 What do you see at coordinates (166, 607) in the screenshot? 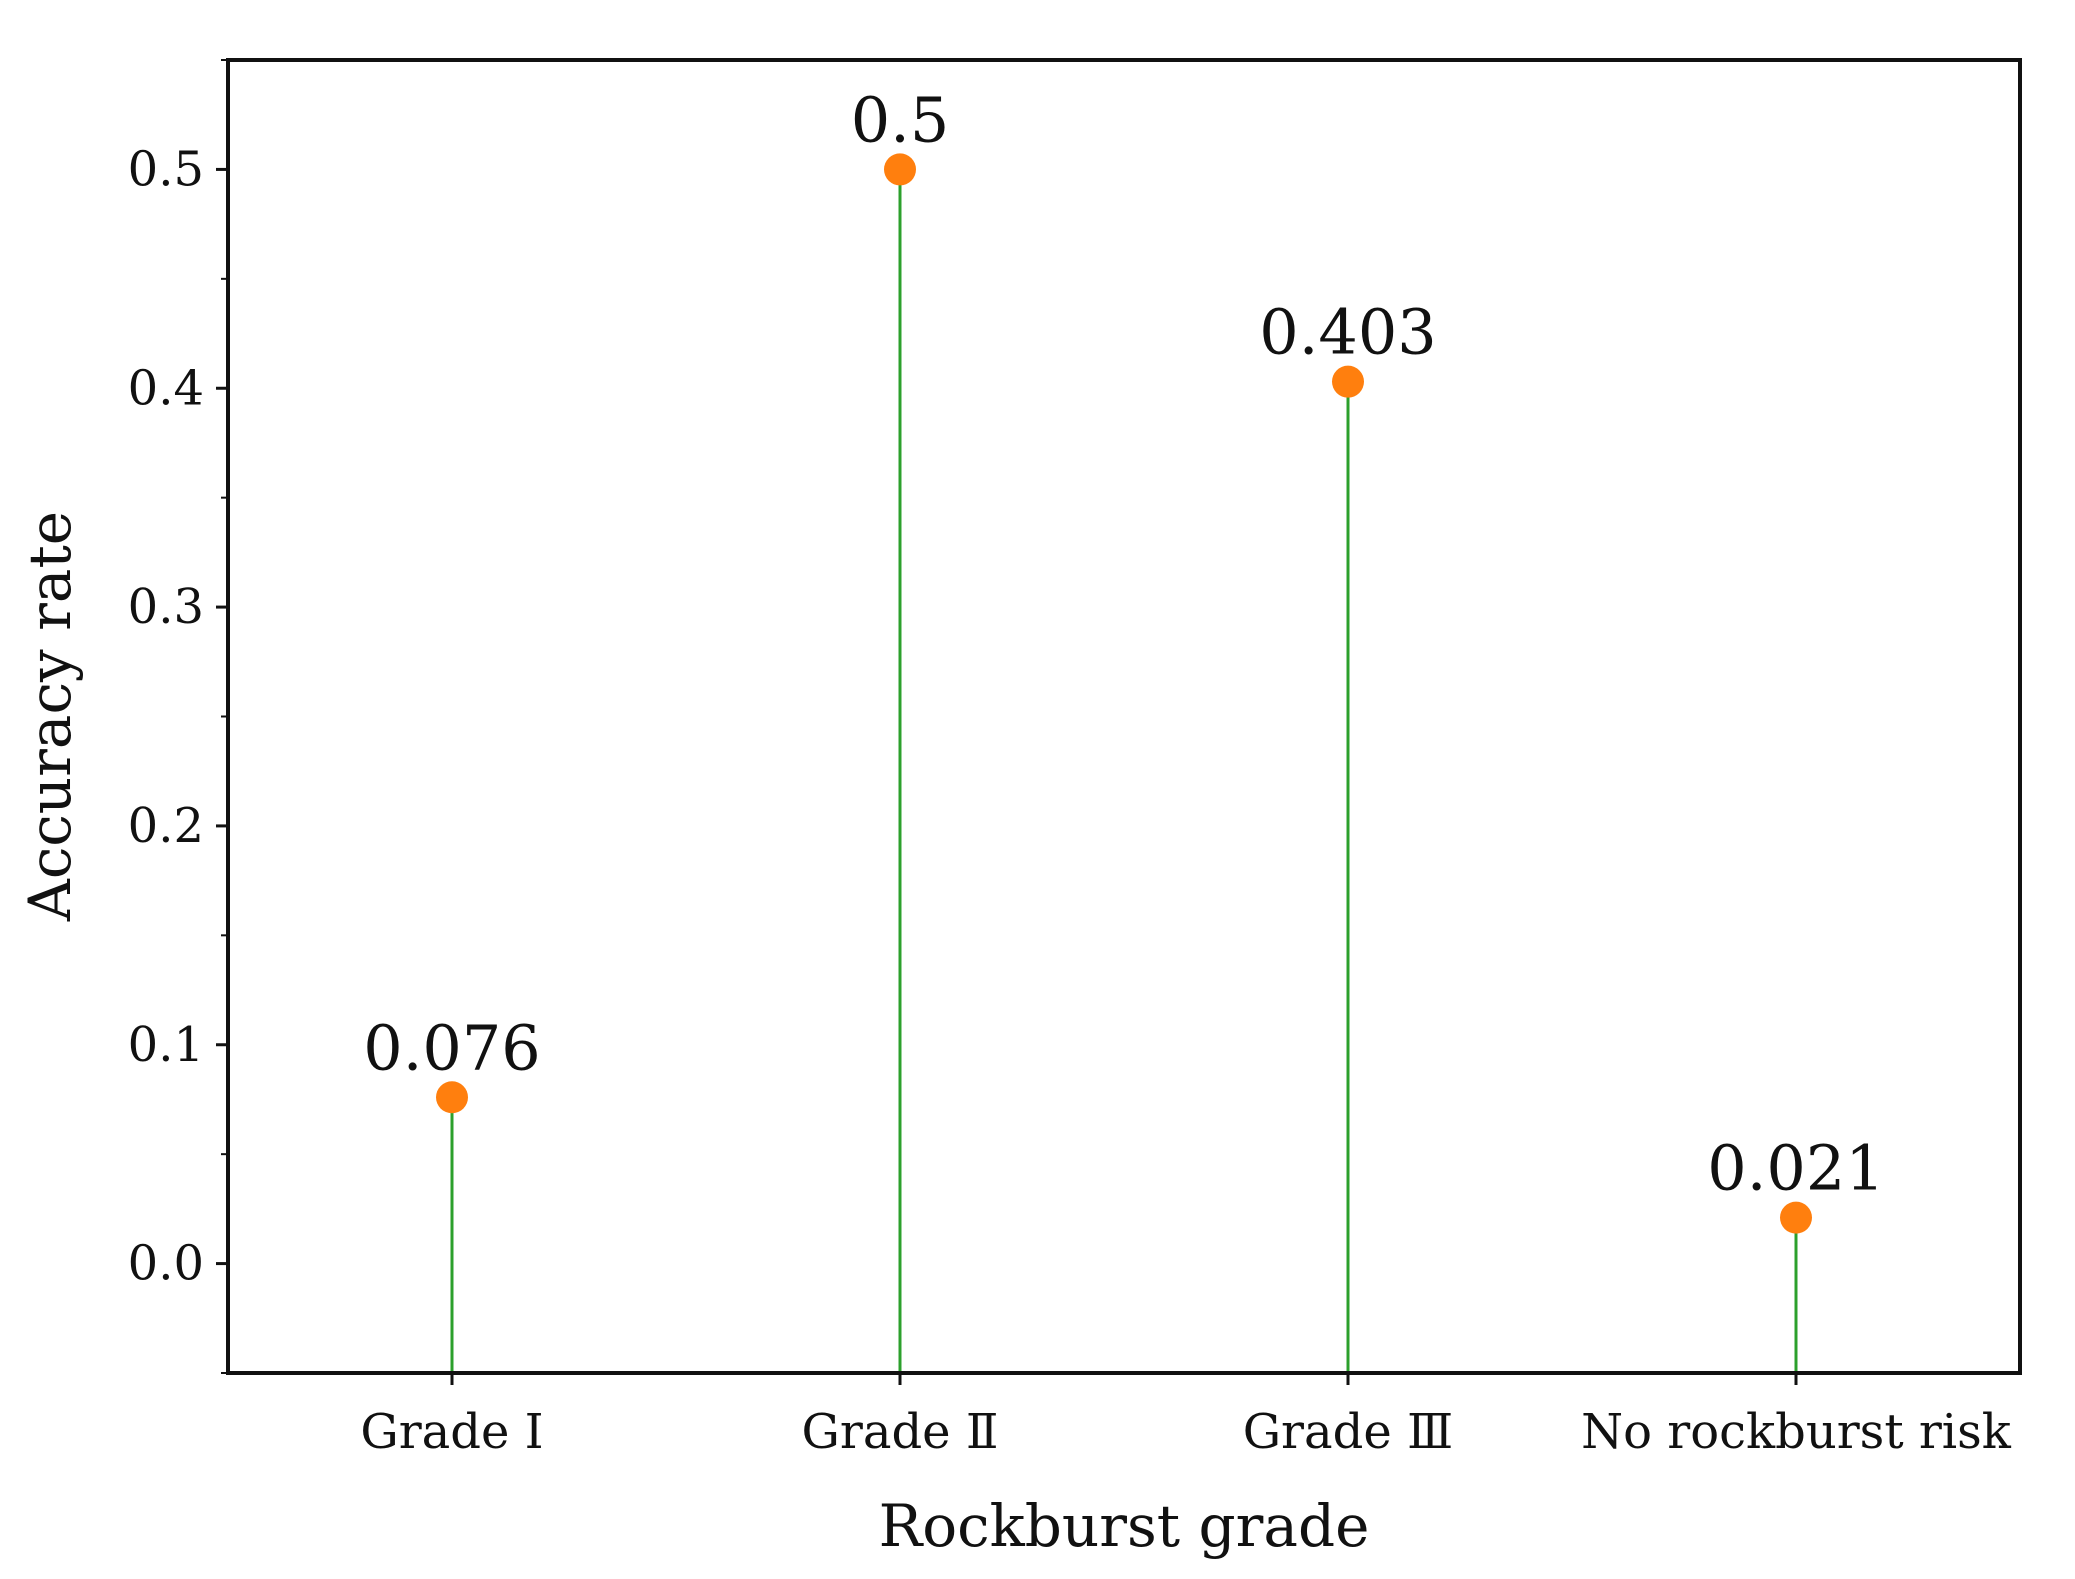
I see `y-tick-label: 0.3` at bounding box center [166, 607].